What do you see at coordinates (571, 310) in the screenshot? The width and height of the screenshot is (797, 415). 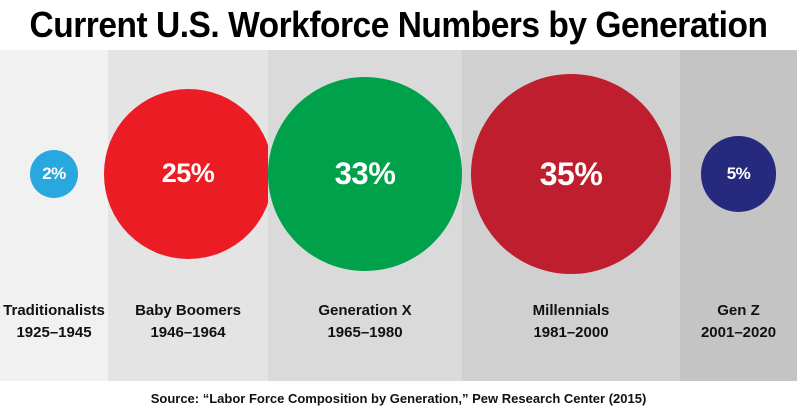 I see `category-name: Millennials` at bounding box center [571, 310].